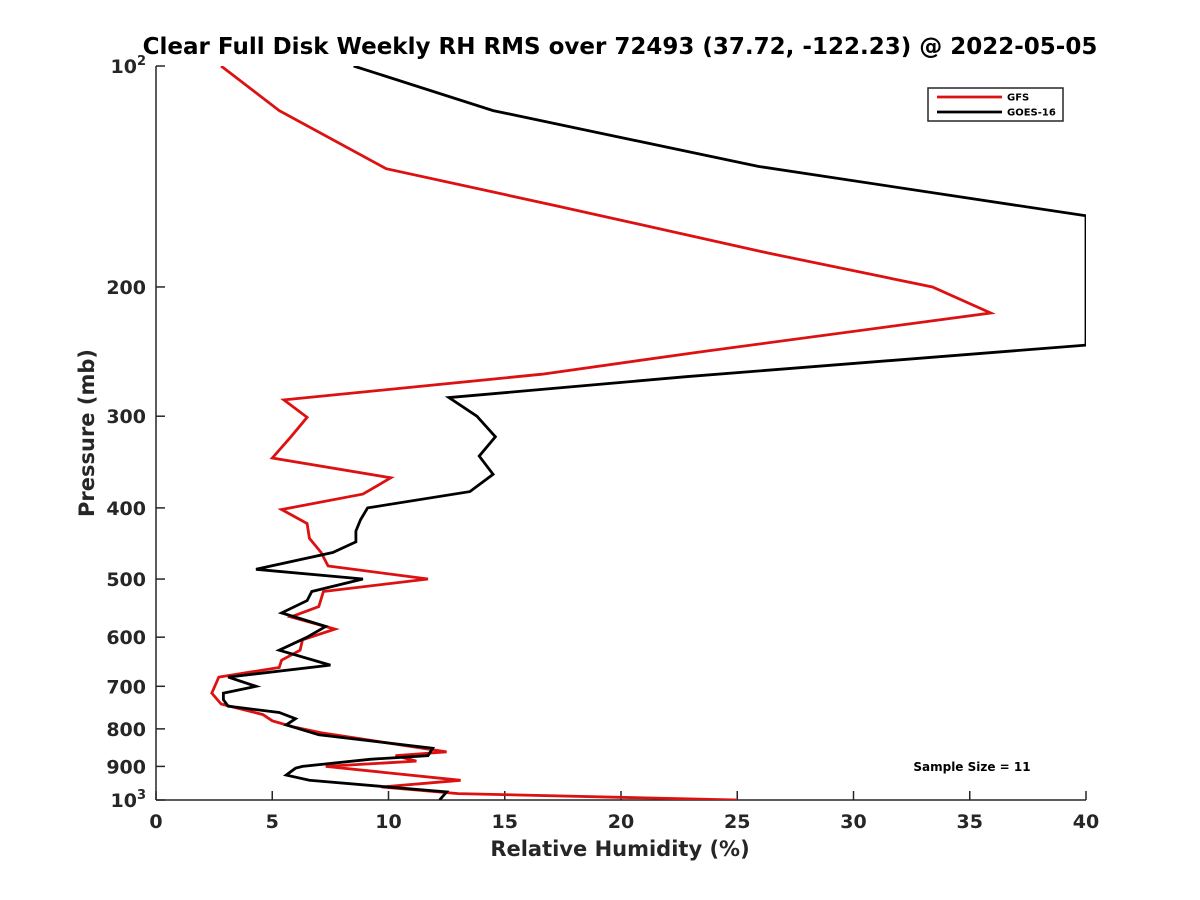 This screenshot has height=900, width=1200. I want to click on x-axis-label: Relative Humidity (%), so click(619, 849).